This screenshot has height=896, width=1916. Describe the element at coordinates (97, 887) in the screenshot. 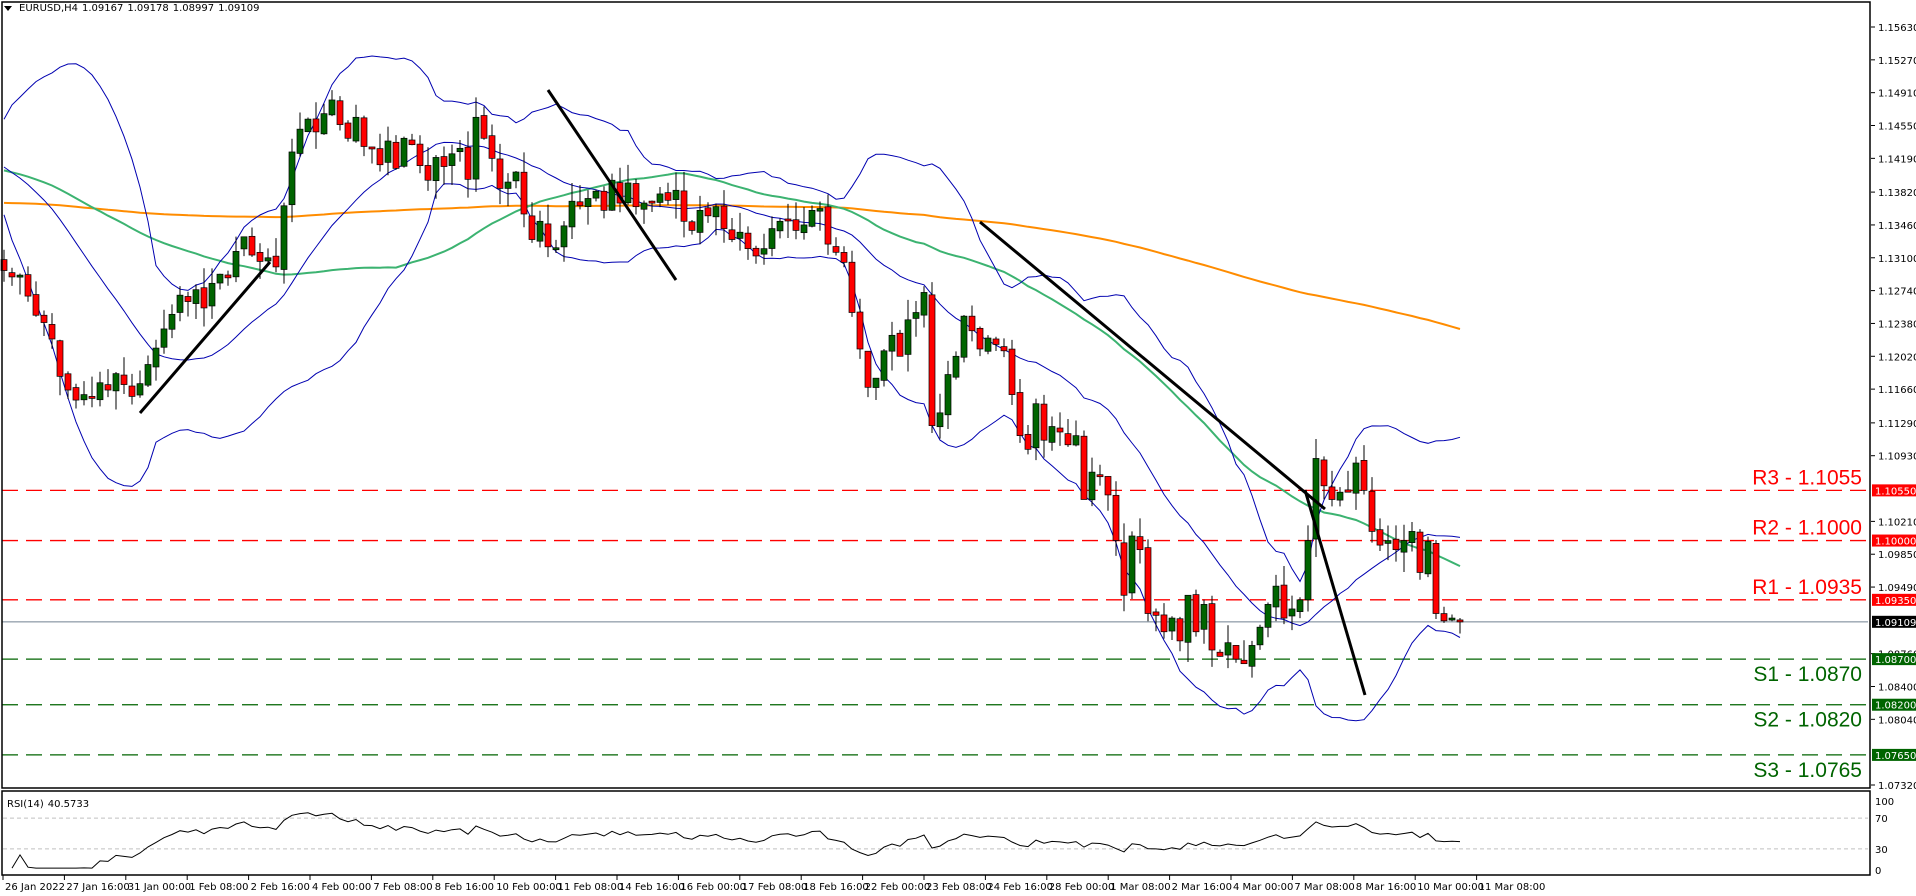

I see `time-tick-label: 27 Jan 16:00` at that location.